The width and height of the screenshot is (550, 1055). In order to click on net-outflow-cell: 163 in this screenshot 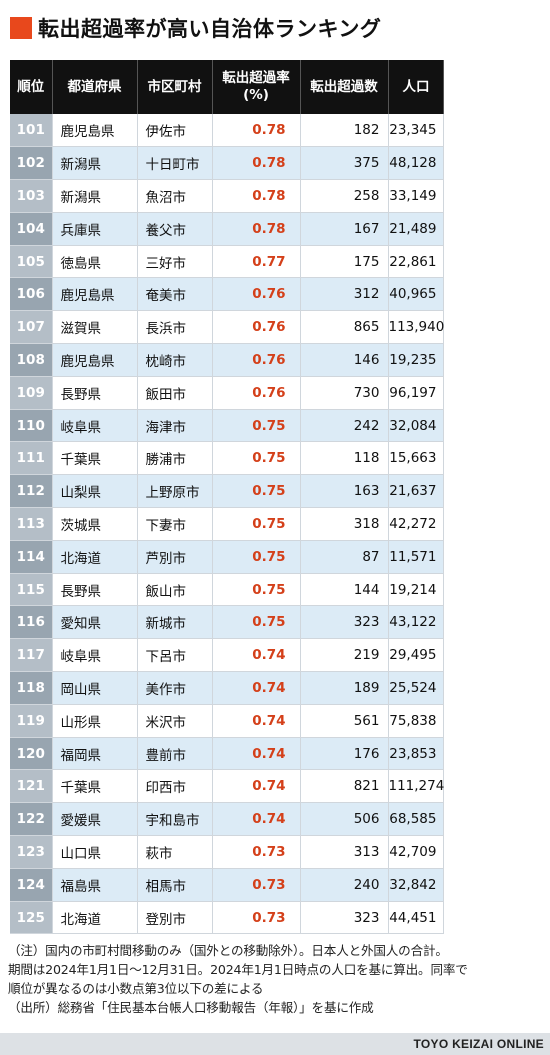, I will do `click(344, 491)`.